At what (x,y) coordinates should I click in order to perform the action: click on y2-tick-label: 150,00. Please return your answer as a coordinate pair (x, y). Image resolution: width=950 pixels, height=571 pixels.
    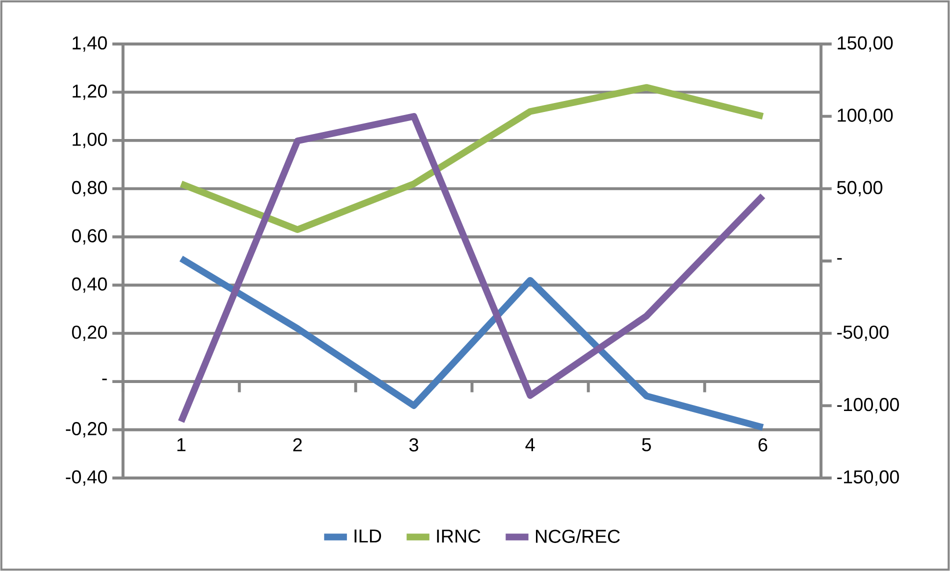
    Looking at the image, I should click on (865, 44).